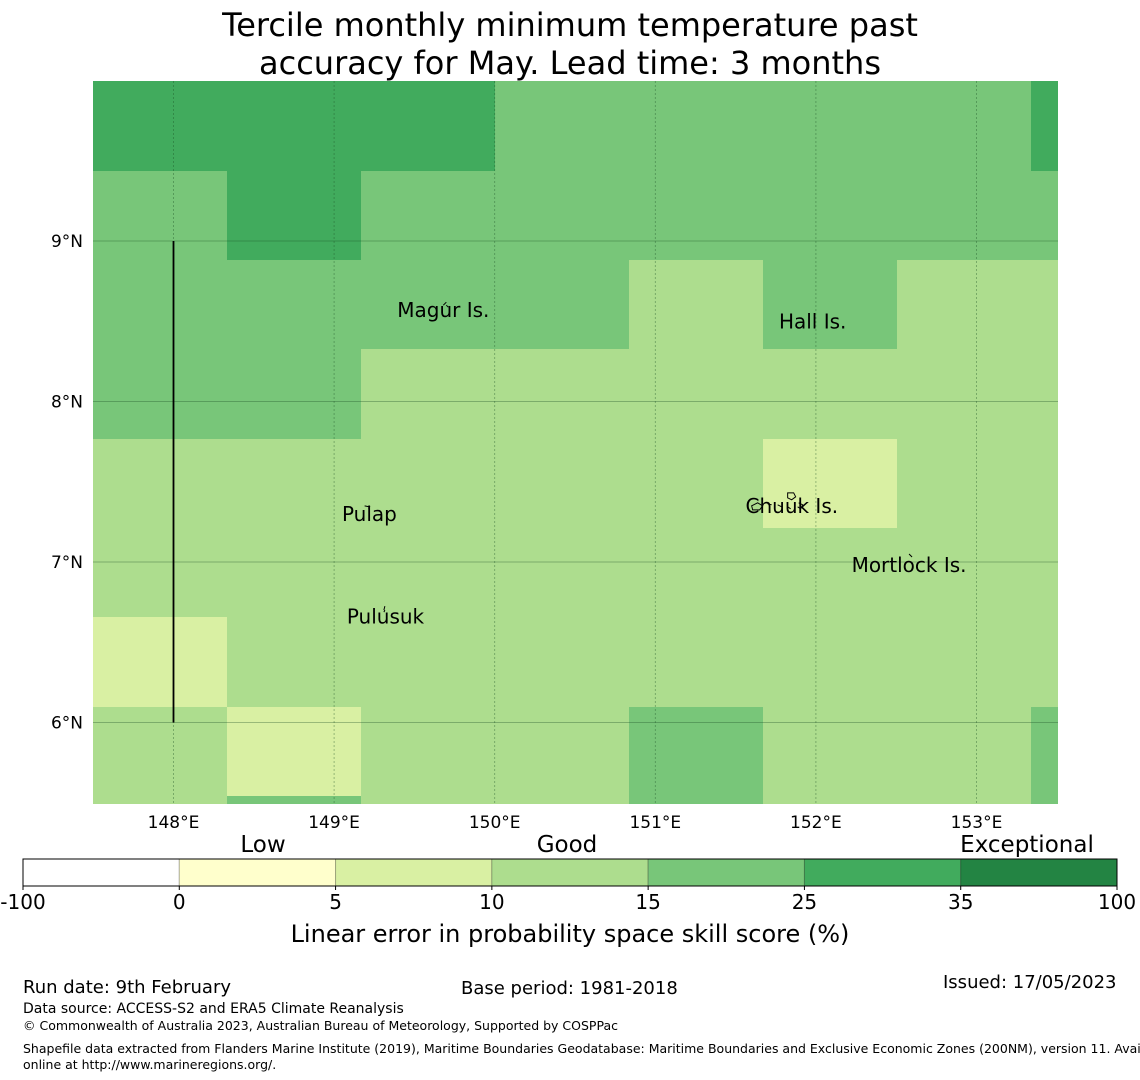 This screenshot has width=1140, height=1080. What do you see at coordinates (22, 902) in the screenshot?
I see `colorbar-tick-label: -100` at bounding box center [22, 902].